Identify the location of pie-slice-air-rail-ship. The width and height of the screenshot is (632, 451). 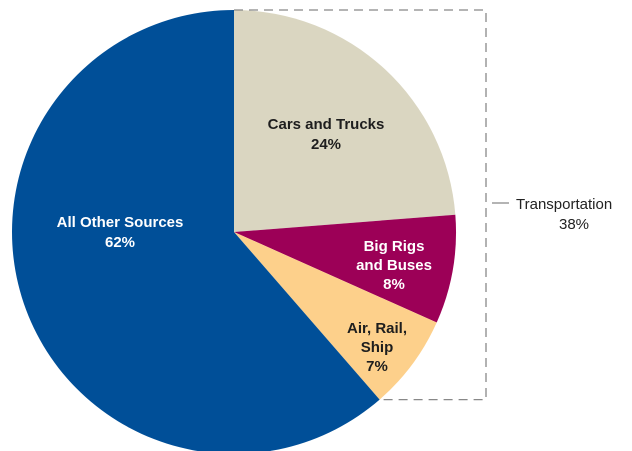
(335, 316).